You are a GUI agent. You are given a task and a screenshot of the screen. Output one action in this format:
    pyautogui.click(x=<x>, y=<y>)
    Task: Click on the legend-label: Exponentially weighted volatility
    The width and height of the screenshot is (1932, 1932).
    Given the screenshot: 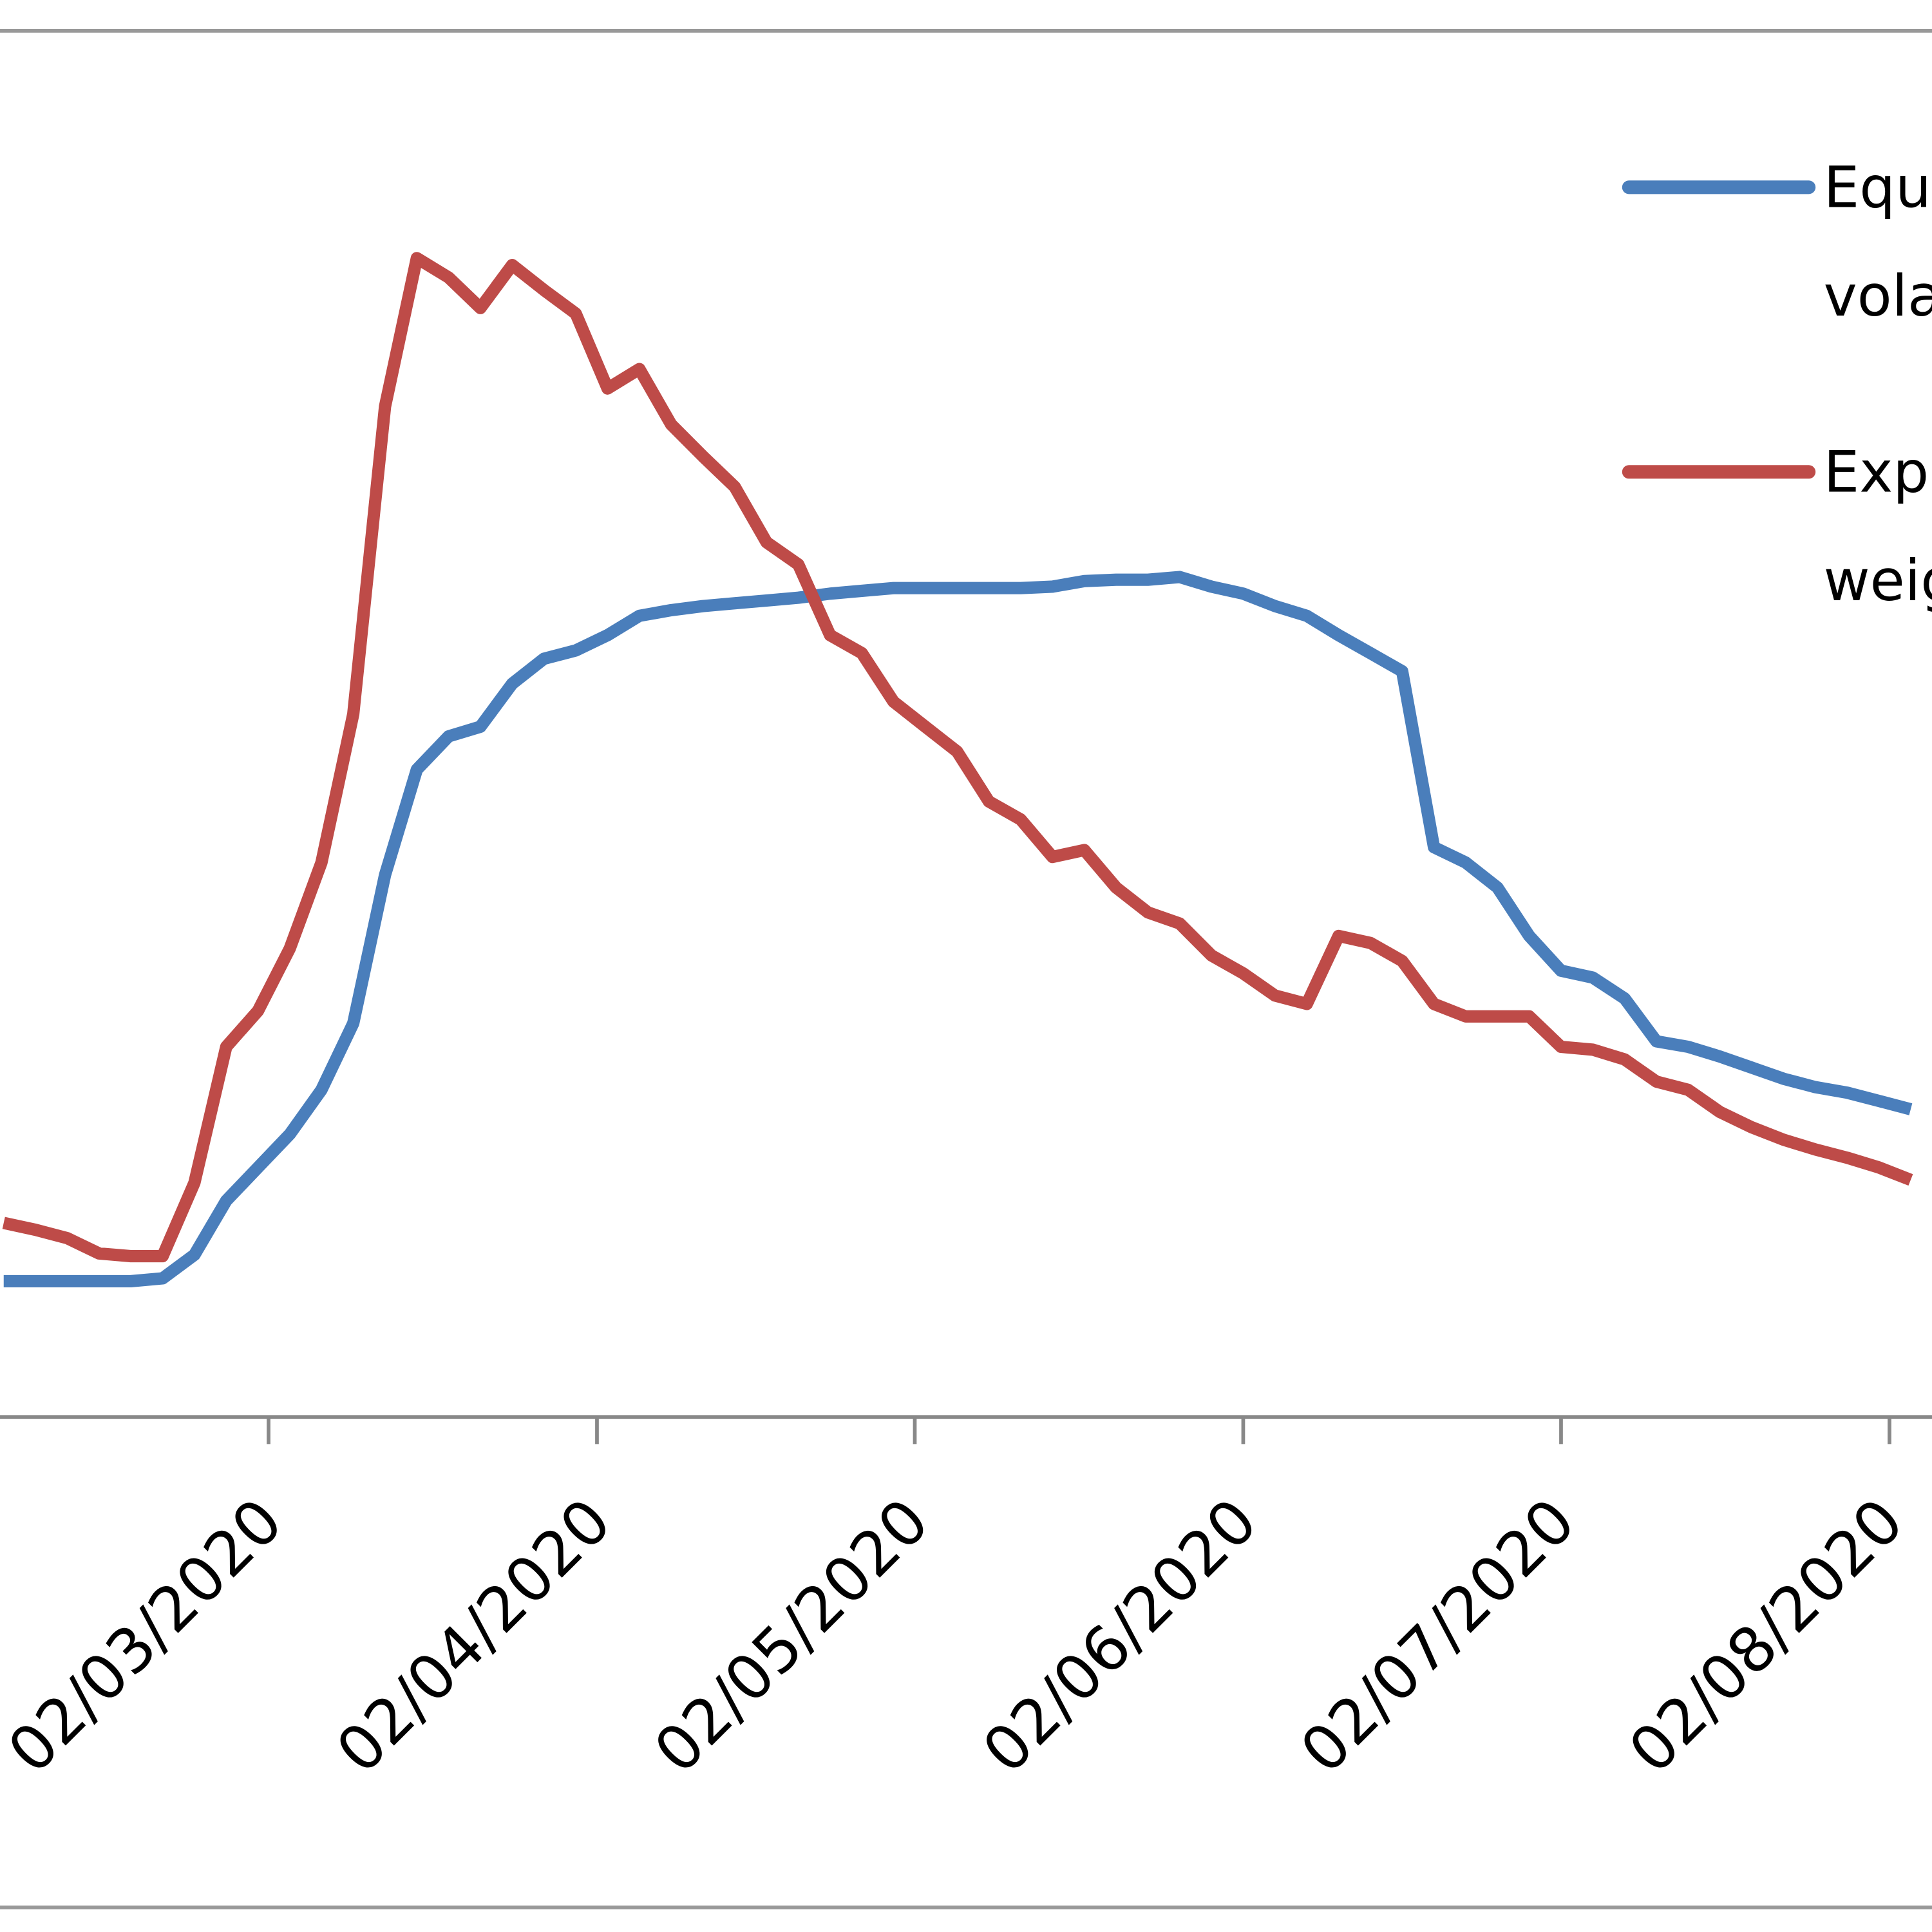 What is the action you would take?
    pyautogui.click(x=1878, y=551)
    